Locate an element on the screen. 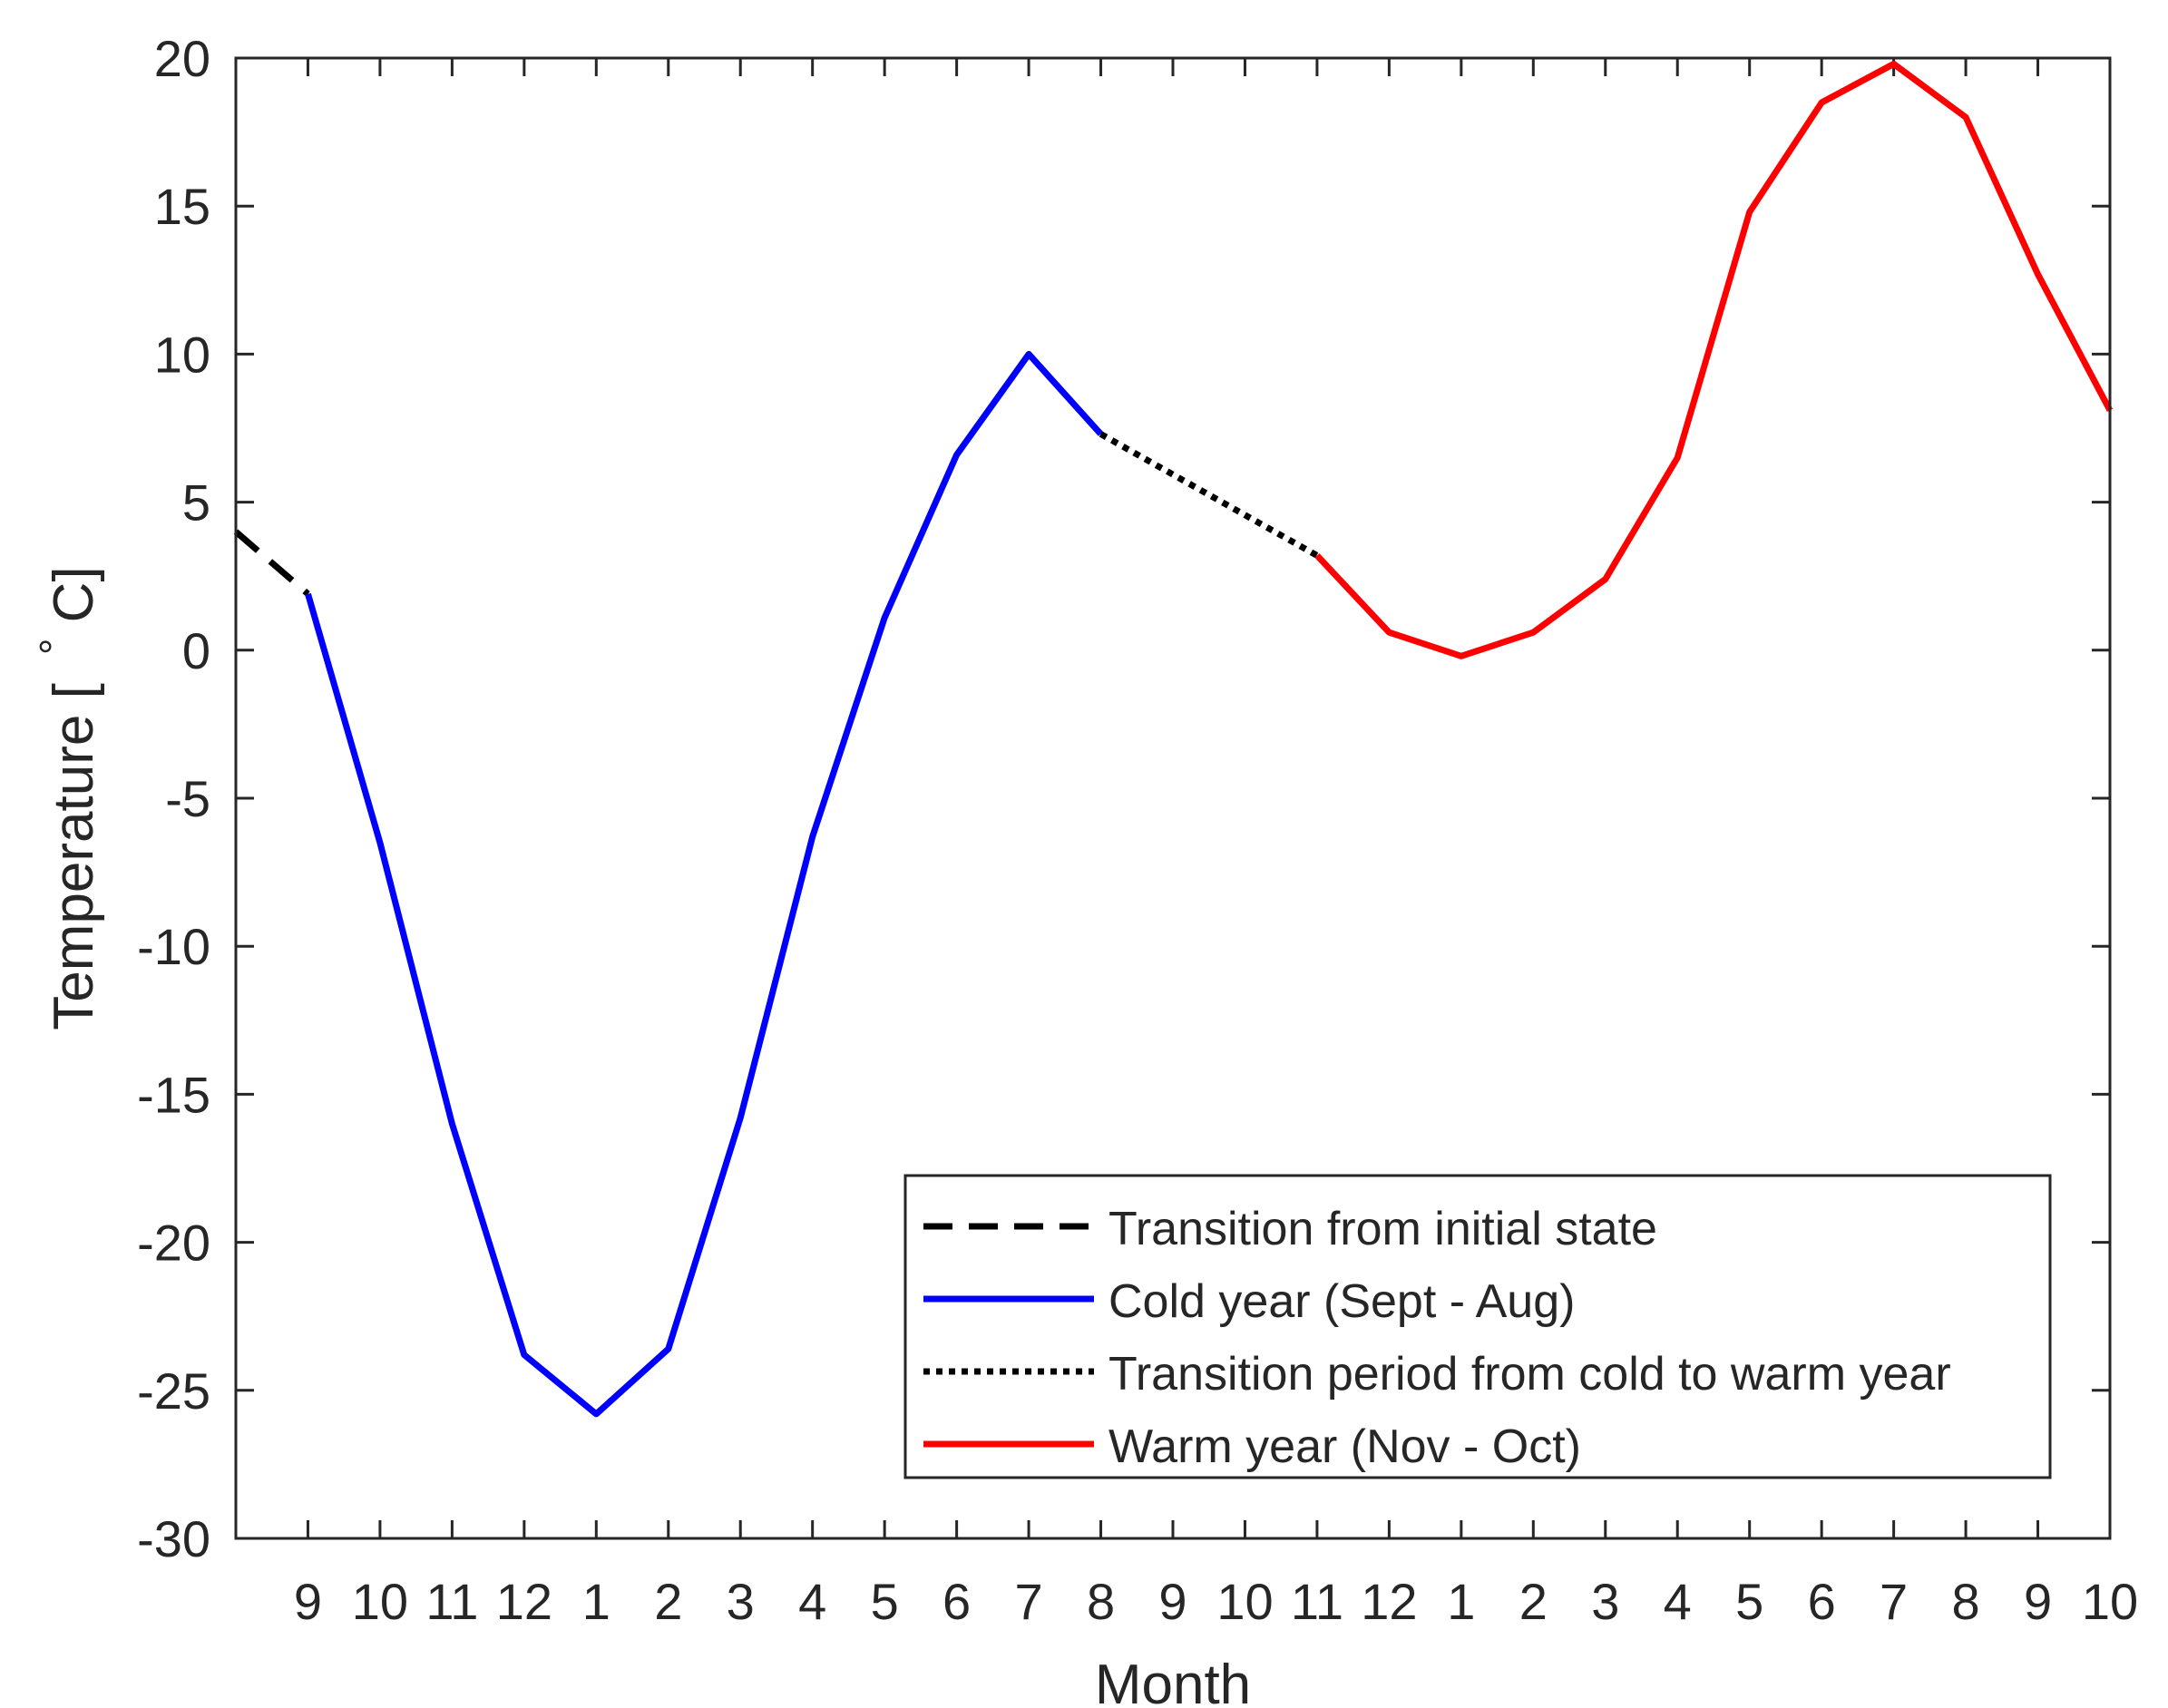 The width and height of the screenshot is (2168, 1708). y-tick-labels: 20 15 10 5 0 -5 -10 -15 -20 -25 -30 is located at coordinates (173, 799).